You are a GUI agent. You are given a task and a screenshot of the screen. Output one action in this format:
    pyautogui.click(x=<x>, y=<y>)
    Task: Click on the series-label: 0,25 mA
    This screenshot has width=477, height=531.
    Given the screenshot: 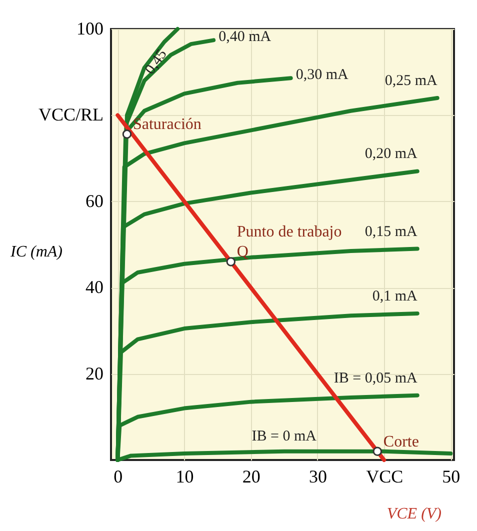 What is the action you would take?
    pyautogui.click(x=411, y=80)
    